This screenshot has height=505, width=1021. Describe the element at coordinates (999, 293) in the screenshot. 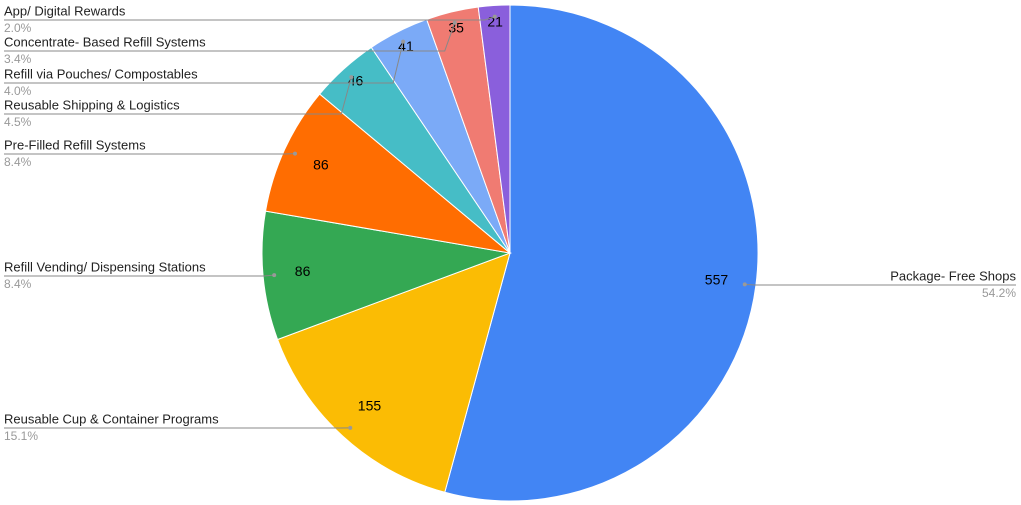

I see `percent-label: 54.2%` at that location.